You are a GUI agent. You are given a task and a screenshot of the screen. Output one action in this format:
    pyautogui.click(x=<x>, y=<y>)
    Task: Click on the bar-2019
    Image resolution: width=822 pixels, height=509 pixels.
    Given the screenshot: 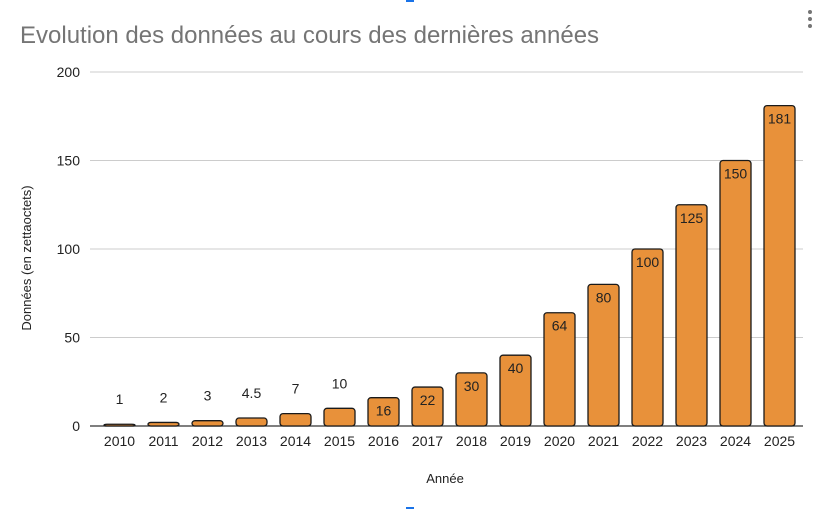 What is the action you would take?
    pyautogui.click(x=515, y=390)
    